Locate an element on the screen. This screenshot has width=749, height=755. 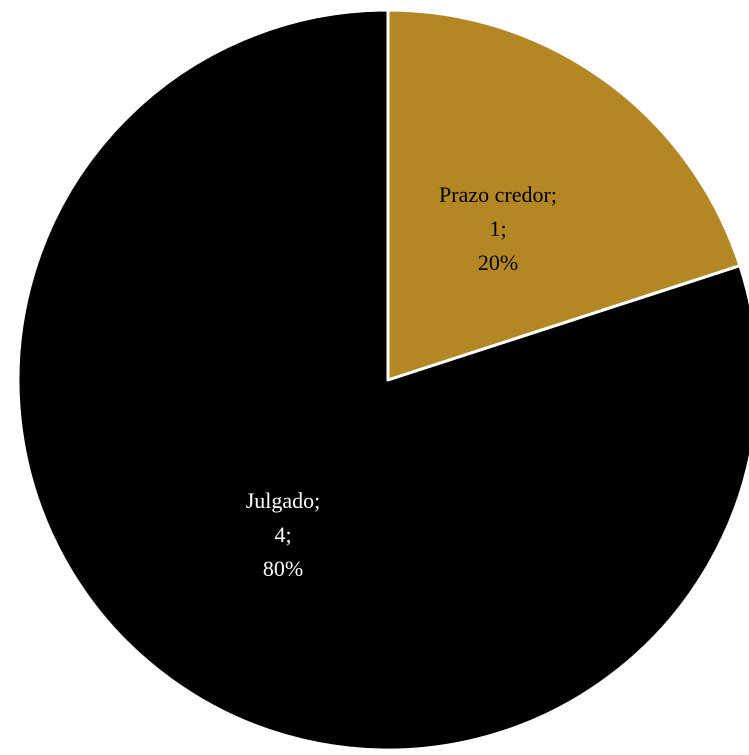
data-label-percent: 20% is located at coordinates (498, 262).